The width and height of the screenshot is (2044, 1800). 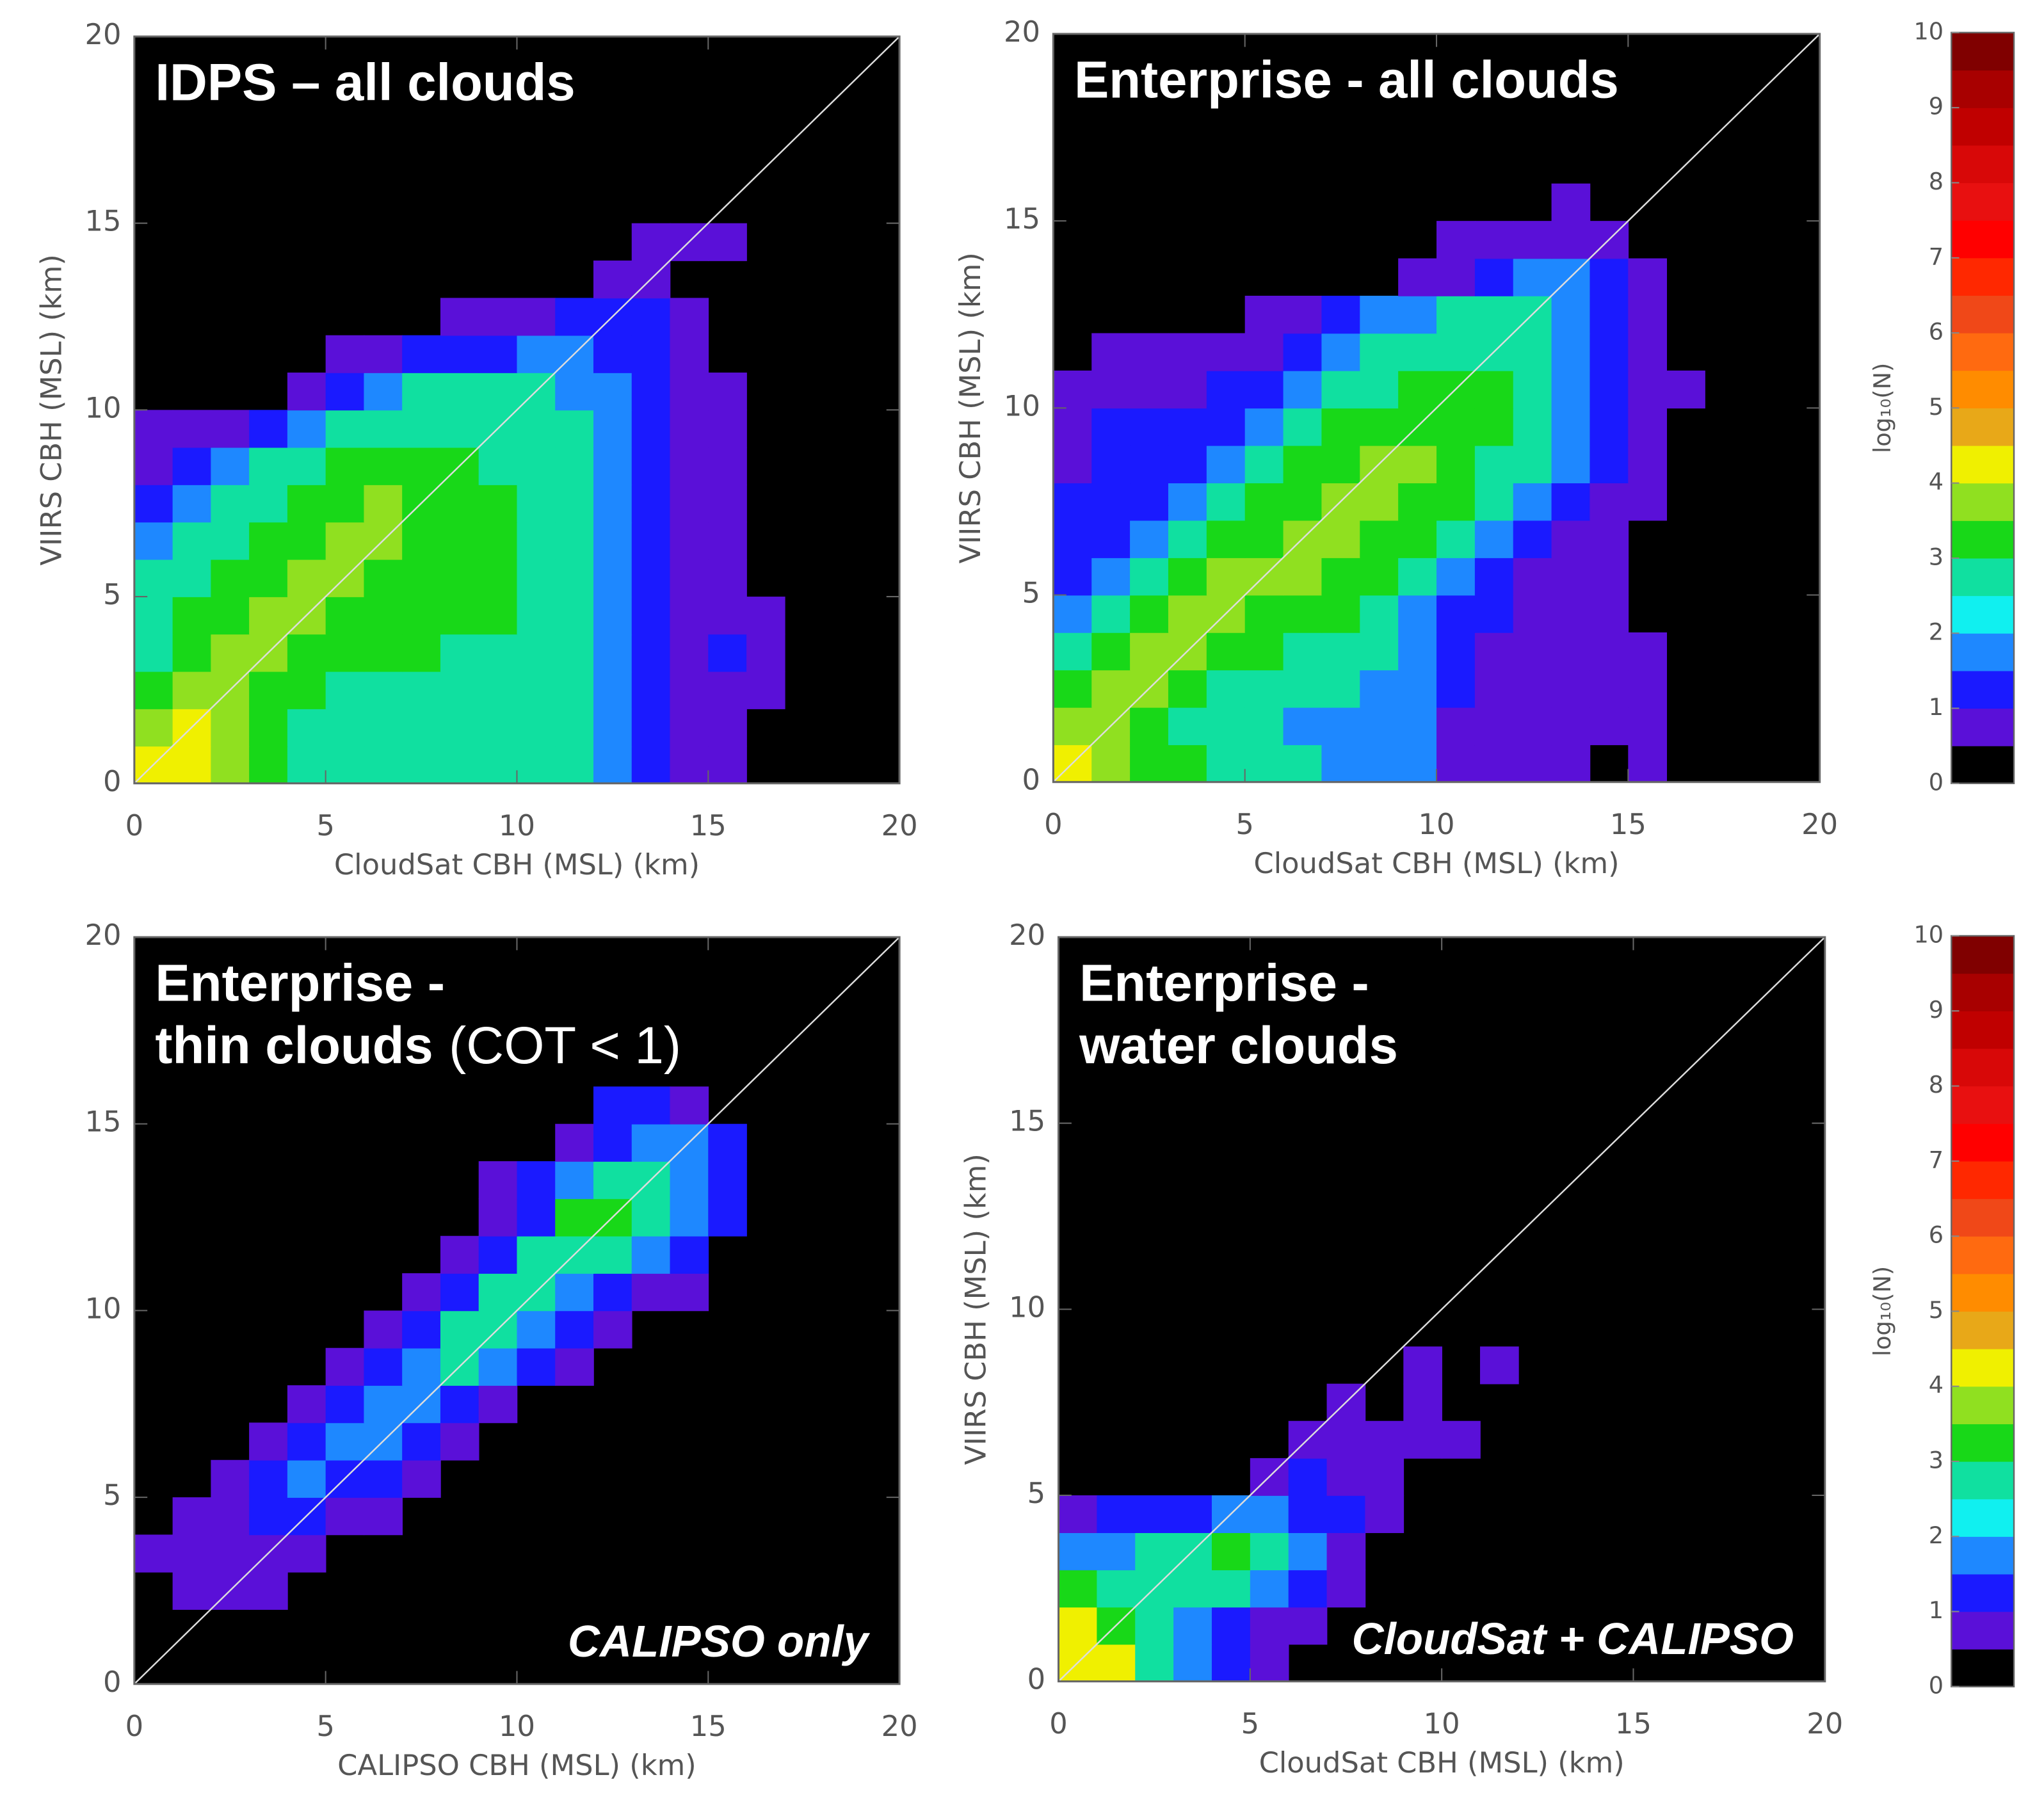 I want to click on x-tick-label: 5, so click(x=325, y=1726).